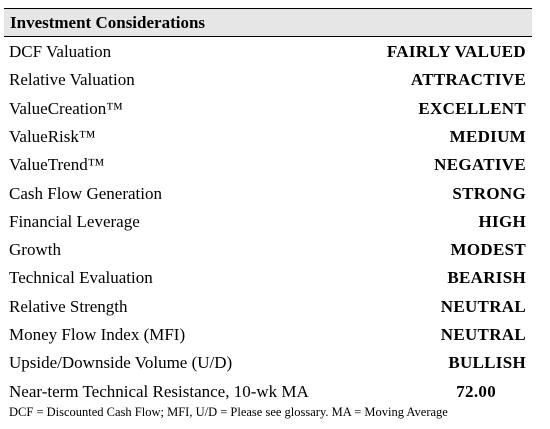 This screenshot has width=550, height=429. Describe the element at coordinates (108, 22) in the screenshot. I see `title: Investment Considerations` at that location.